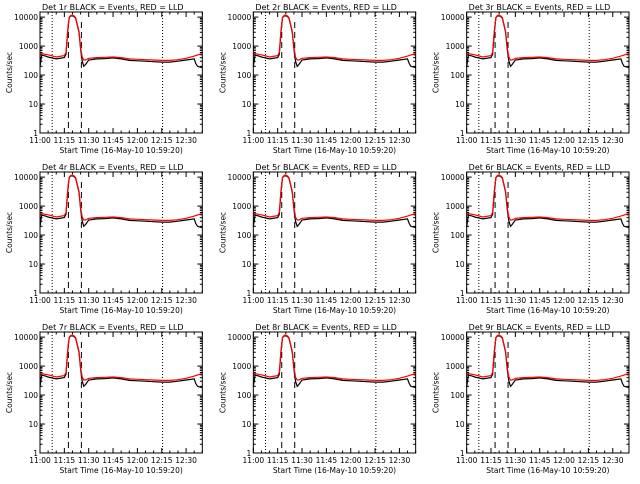 This screenshot has height=484, width=640. Describe the element at coordinates (540, 7) in the screenshot. I see `panel-title: Det 3r BLACK = Events, RED = LLD` at that location.